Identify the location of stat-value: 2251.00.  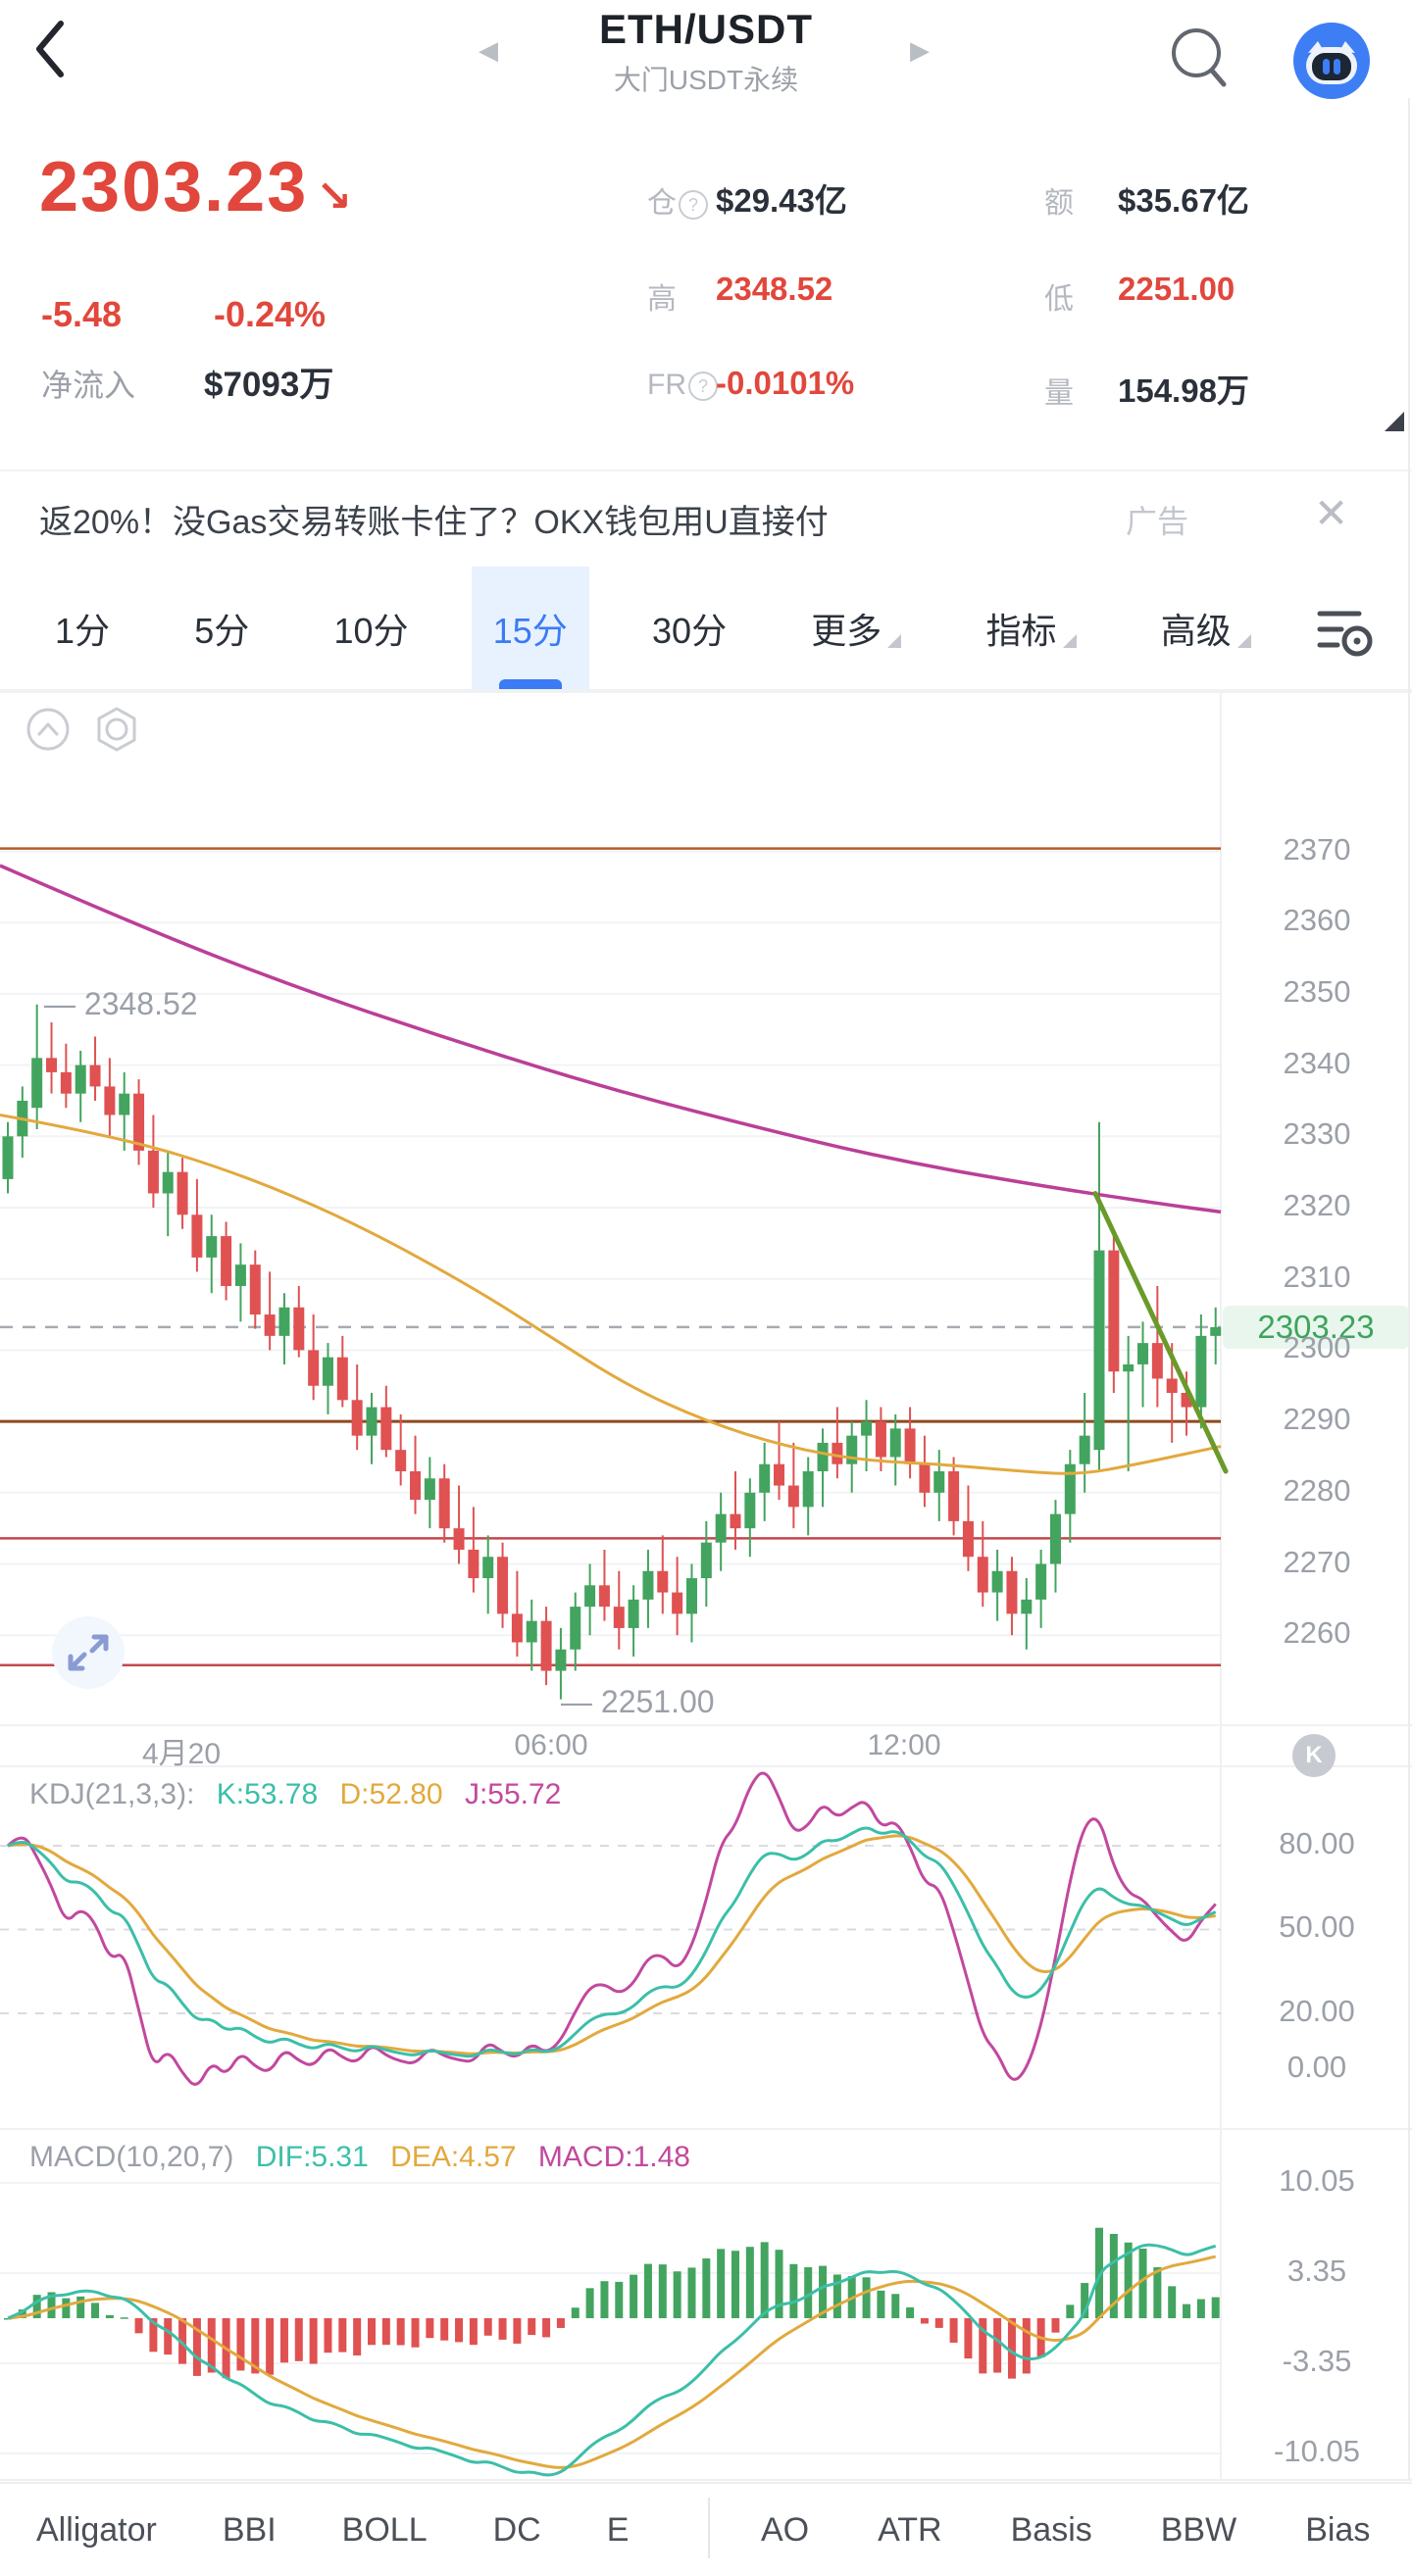
(1177, 289).